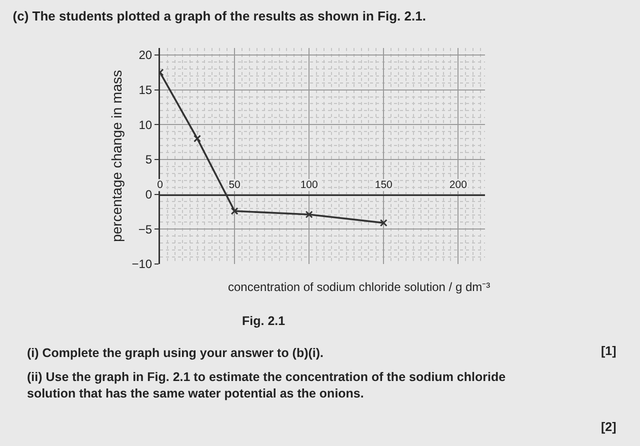  What do you see at coordinates (175, 353) in the screenshot?
I see `text: (i) Complete the graph using your answer to (b)(i).` at bounding box center [175, 353].